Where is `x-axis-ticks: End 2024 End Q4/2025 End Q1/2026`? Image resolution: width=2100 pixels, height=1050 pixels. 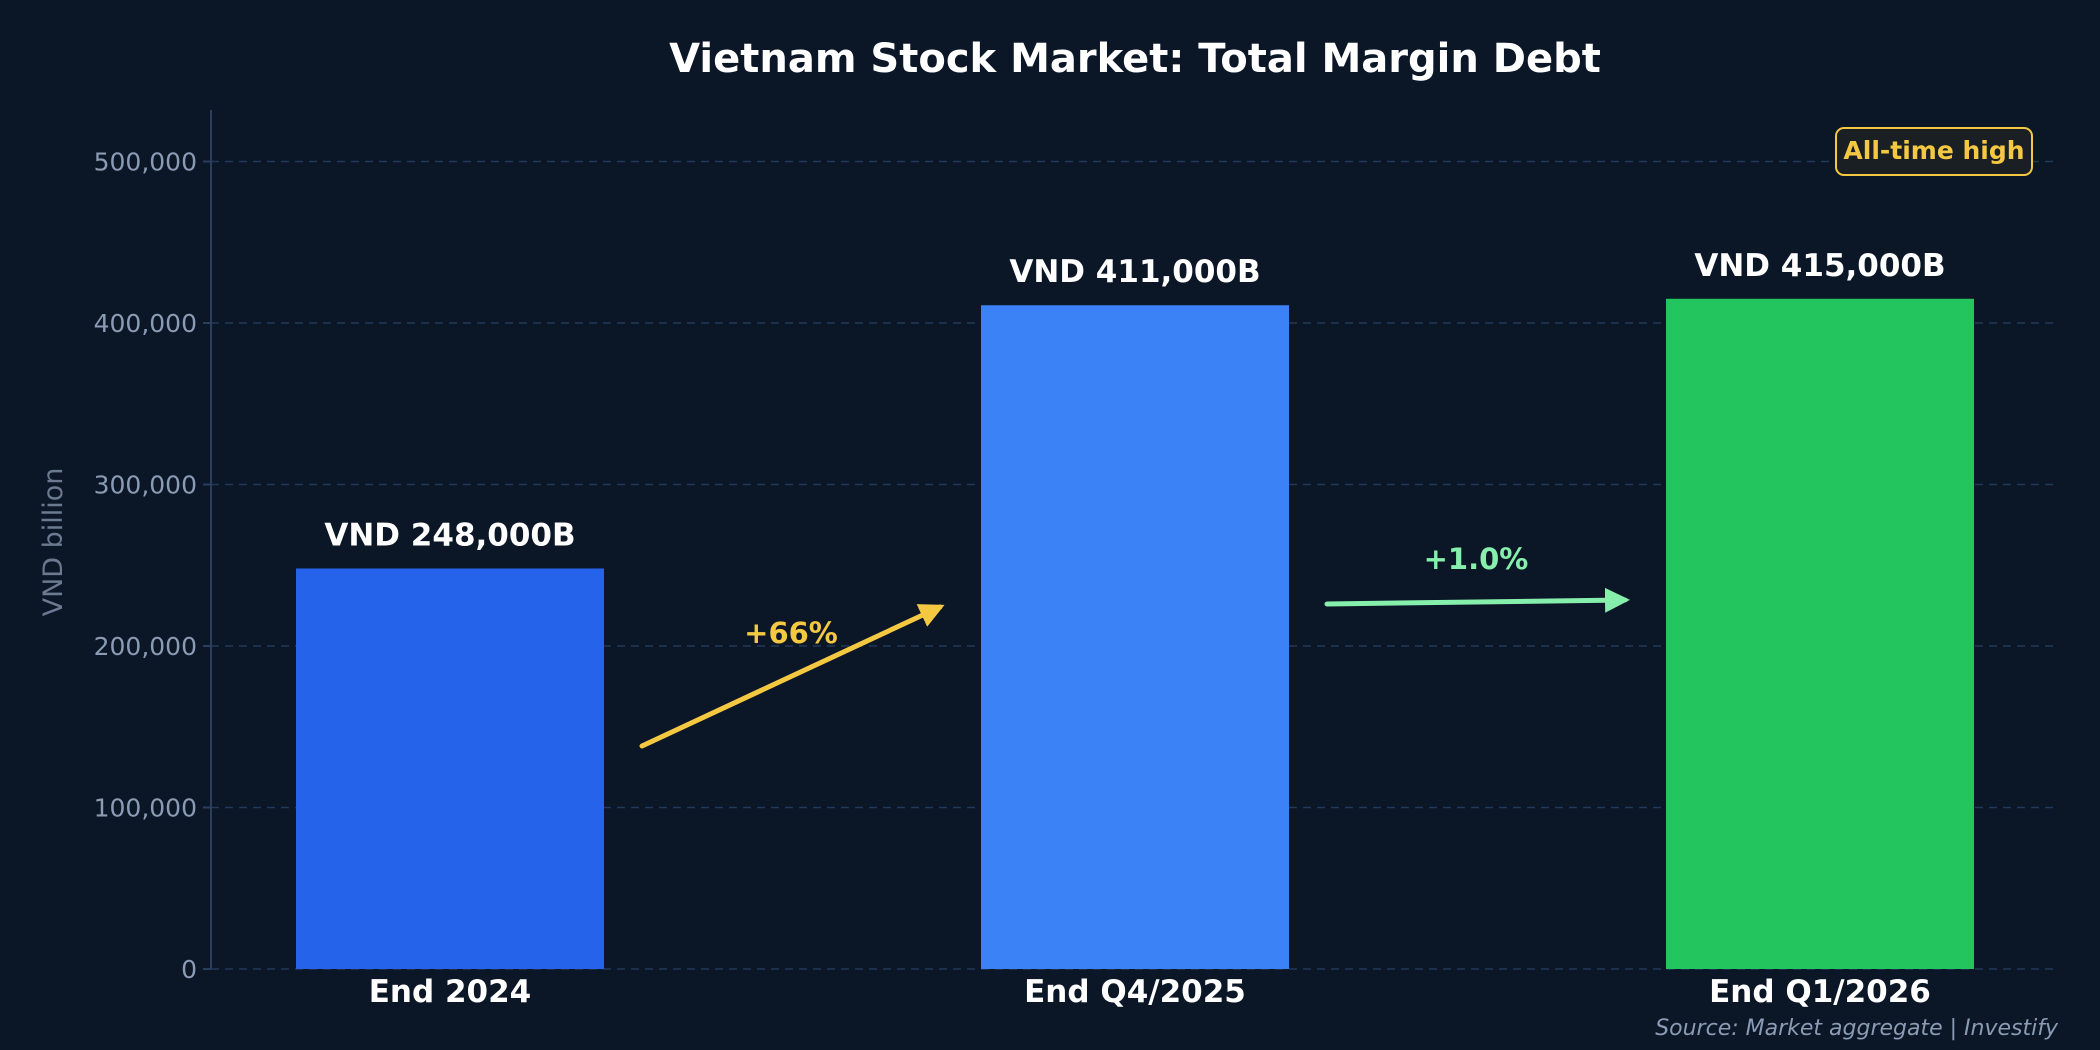
x-axis-ticks: End 2024 End Q4/2025 End Q1/2026 is located at coordinates (1150, 992).